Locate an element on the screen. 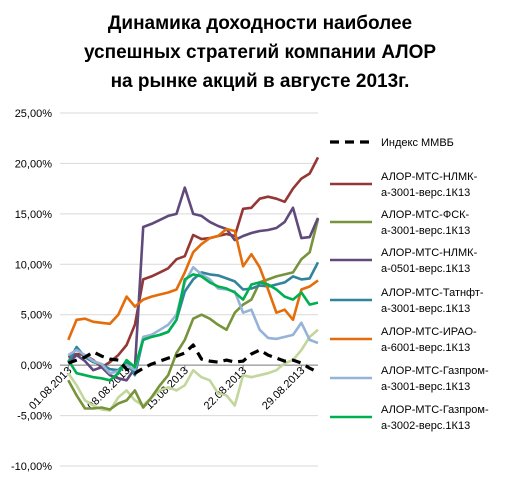  y-tick-label: 20,00% is located at coordinates (34, 164).